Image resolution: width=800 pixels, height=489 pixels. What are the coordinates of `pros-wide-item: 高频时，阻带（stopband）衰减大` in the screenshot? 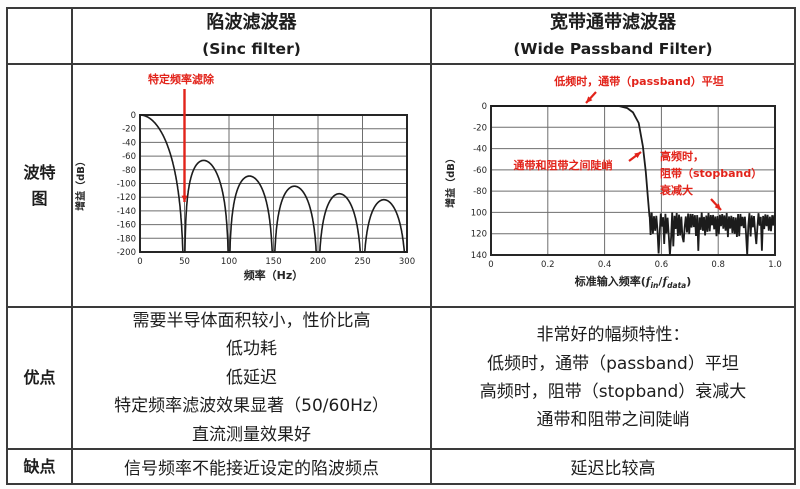 It's located at (613, 392).